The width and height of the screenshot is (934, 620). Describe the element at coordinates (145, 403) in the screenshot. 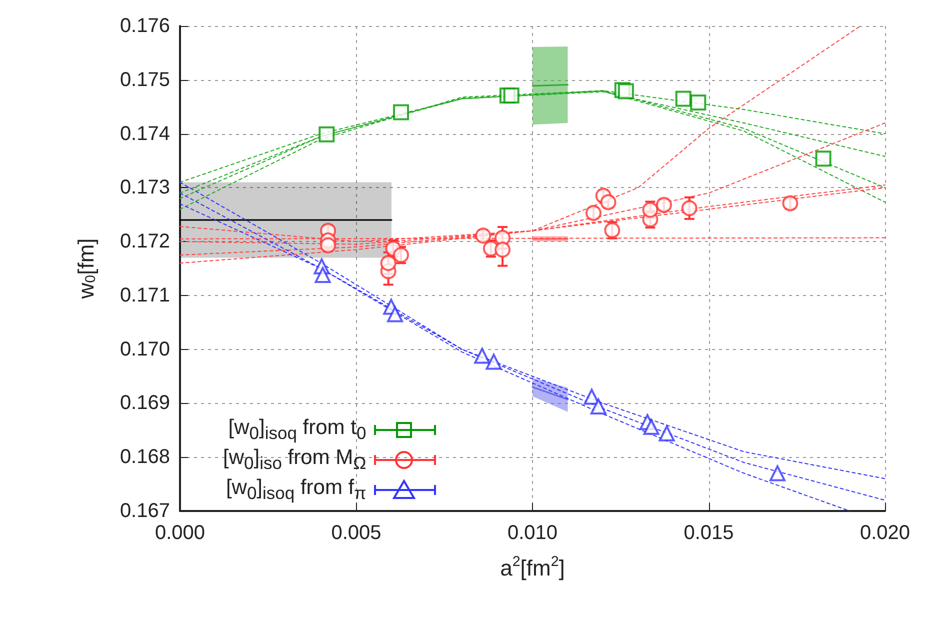

I see `y-tick-label: 0.169` at that location.